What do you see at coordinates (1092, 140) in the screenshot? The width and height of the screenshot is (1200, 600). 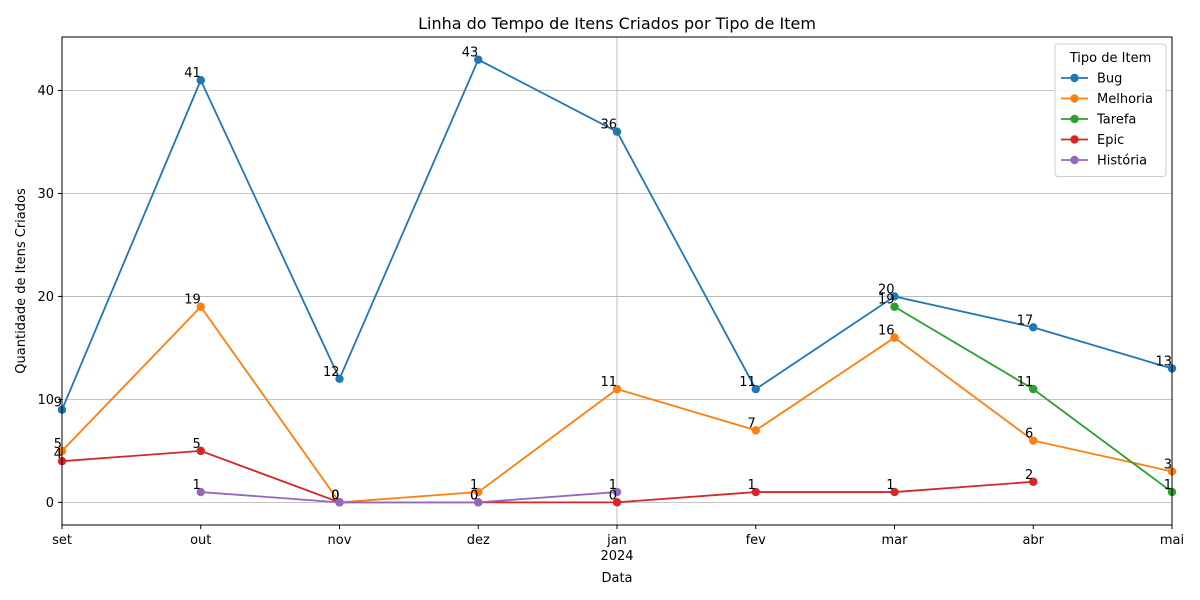 I see `legend-entry-epic: Epic` at bounding box center [1092, 140].